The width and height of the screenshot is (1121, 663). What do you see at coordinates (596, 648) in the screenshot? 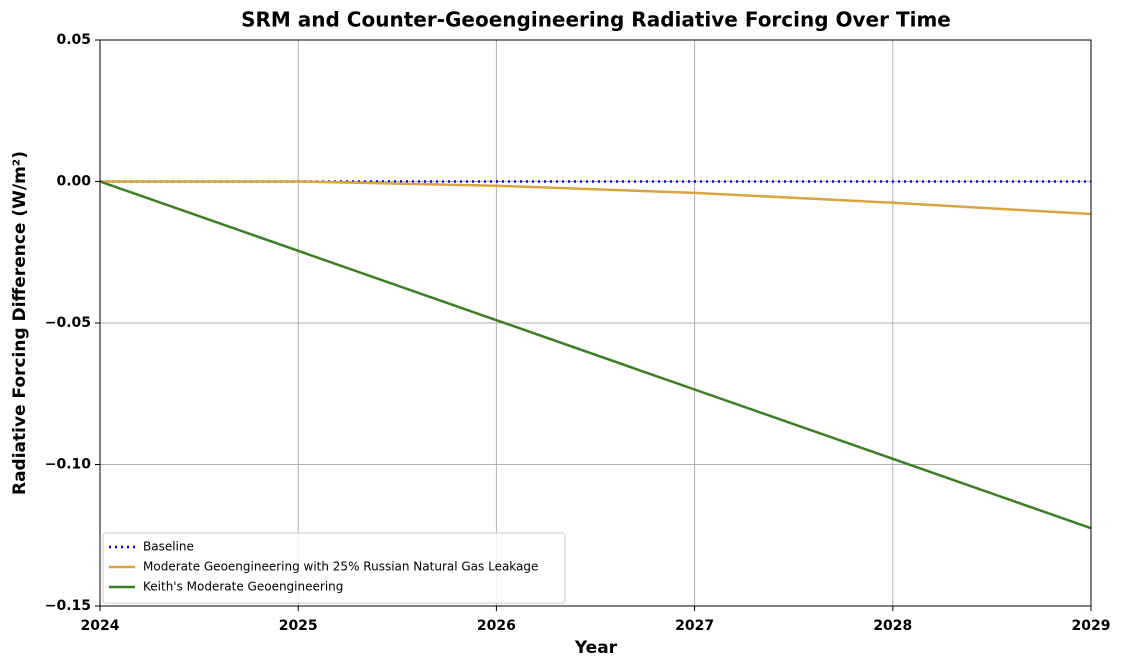
I see `x-axis-label: Year` at bounding box center [596, 648].